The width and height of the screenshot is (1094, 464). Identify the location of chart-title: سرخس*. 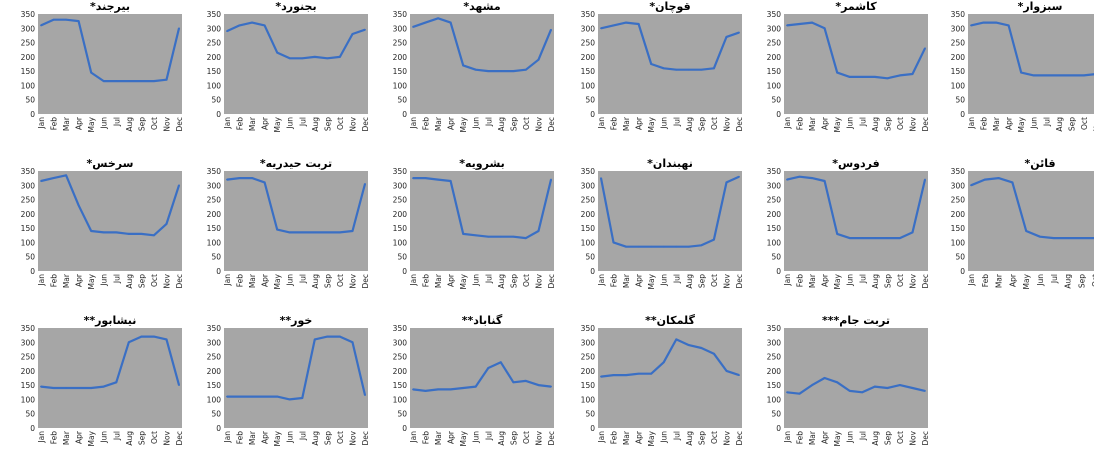
(110, 163).